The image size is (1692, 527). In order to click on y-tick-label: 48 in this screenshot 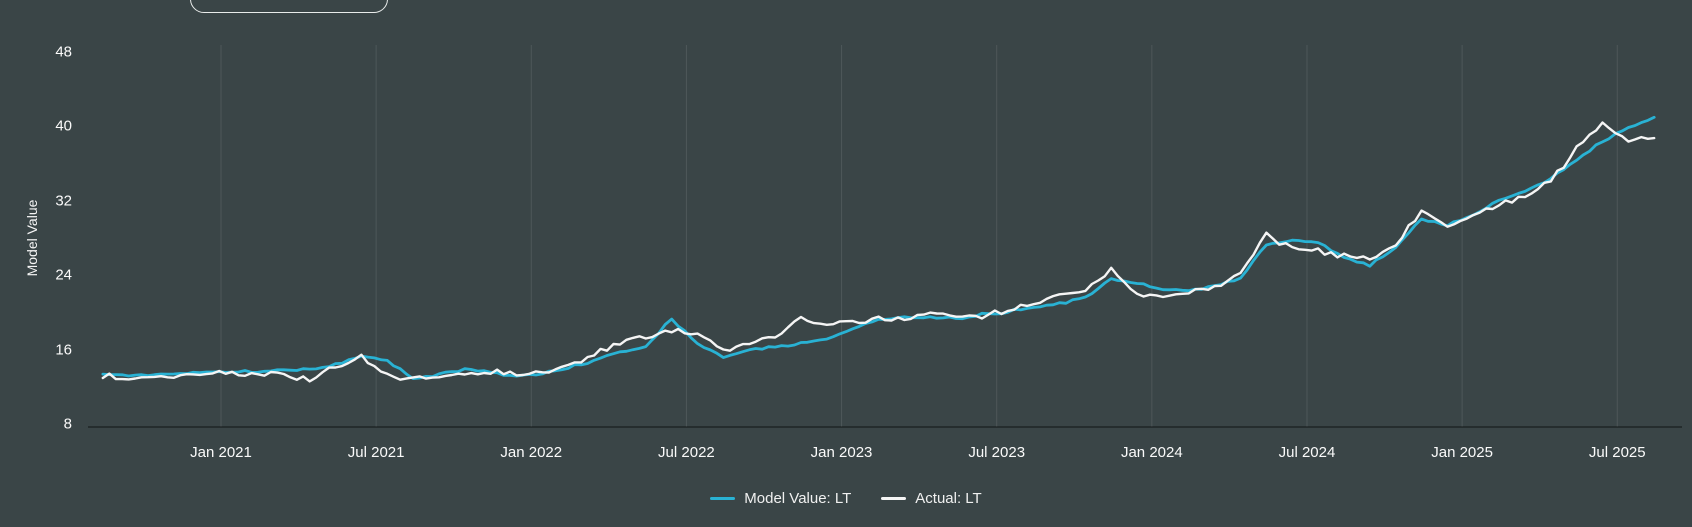, I will do `click(63, 52)`.